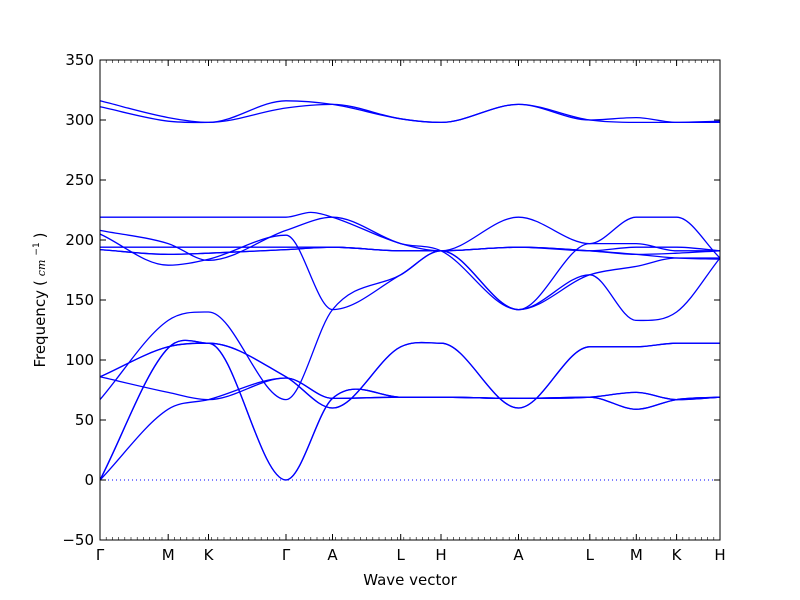 The height and width of the screenshot is (600, 800). Describe the element at coordinates (40, 235) in the screenshot. I see `y-axis-label-close-paren: )` at that location.